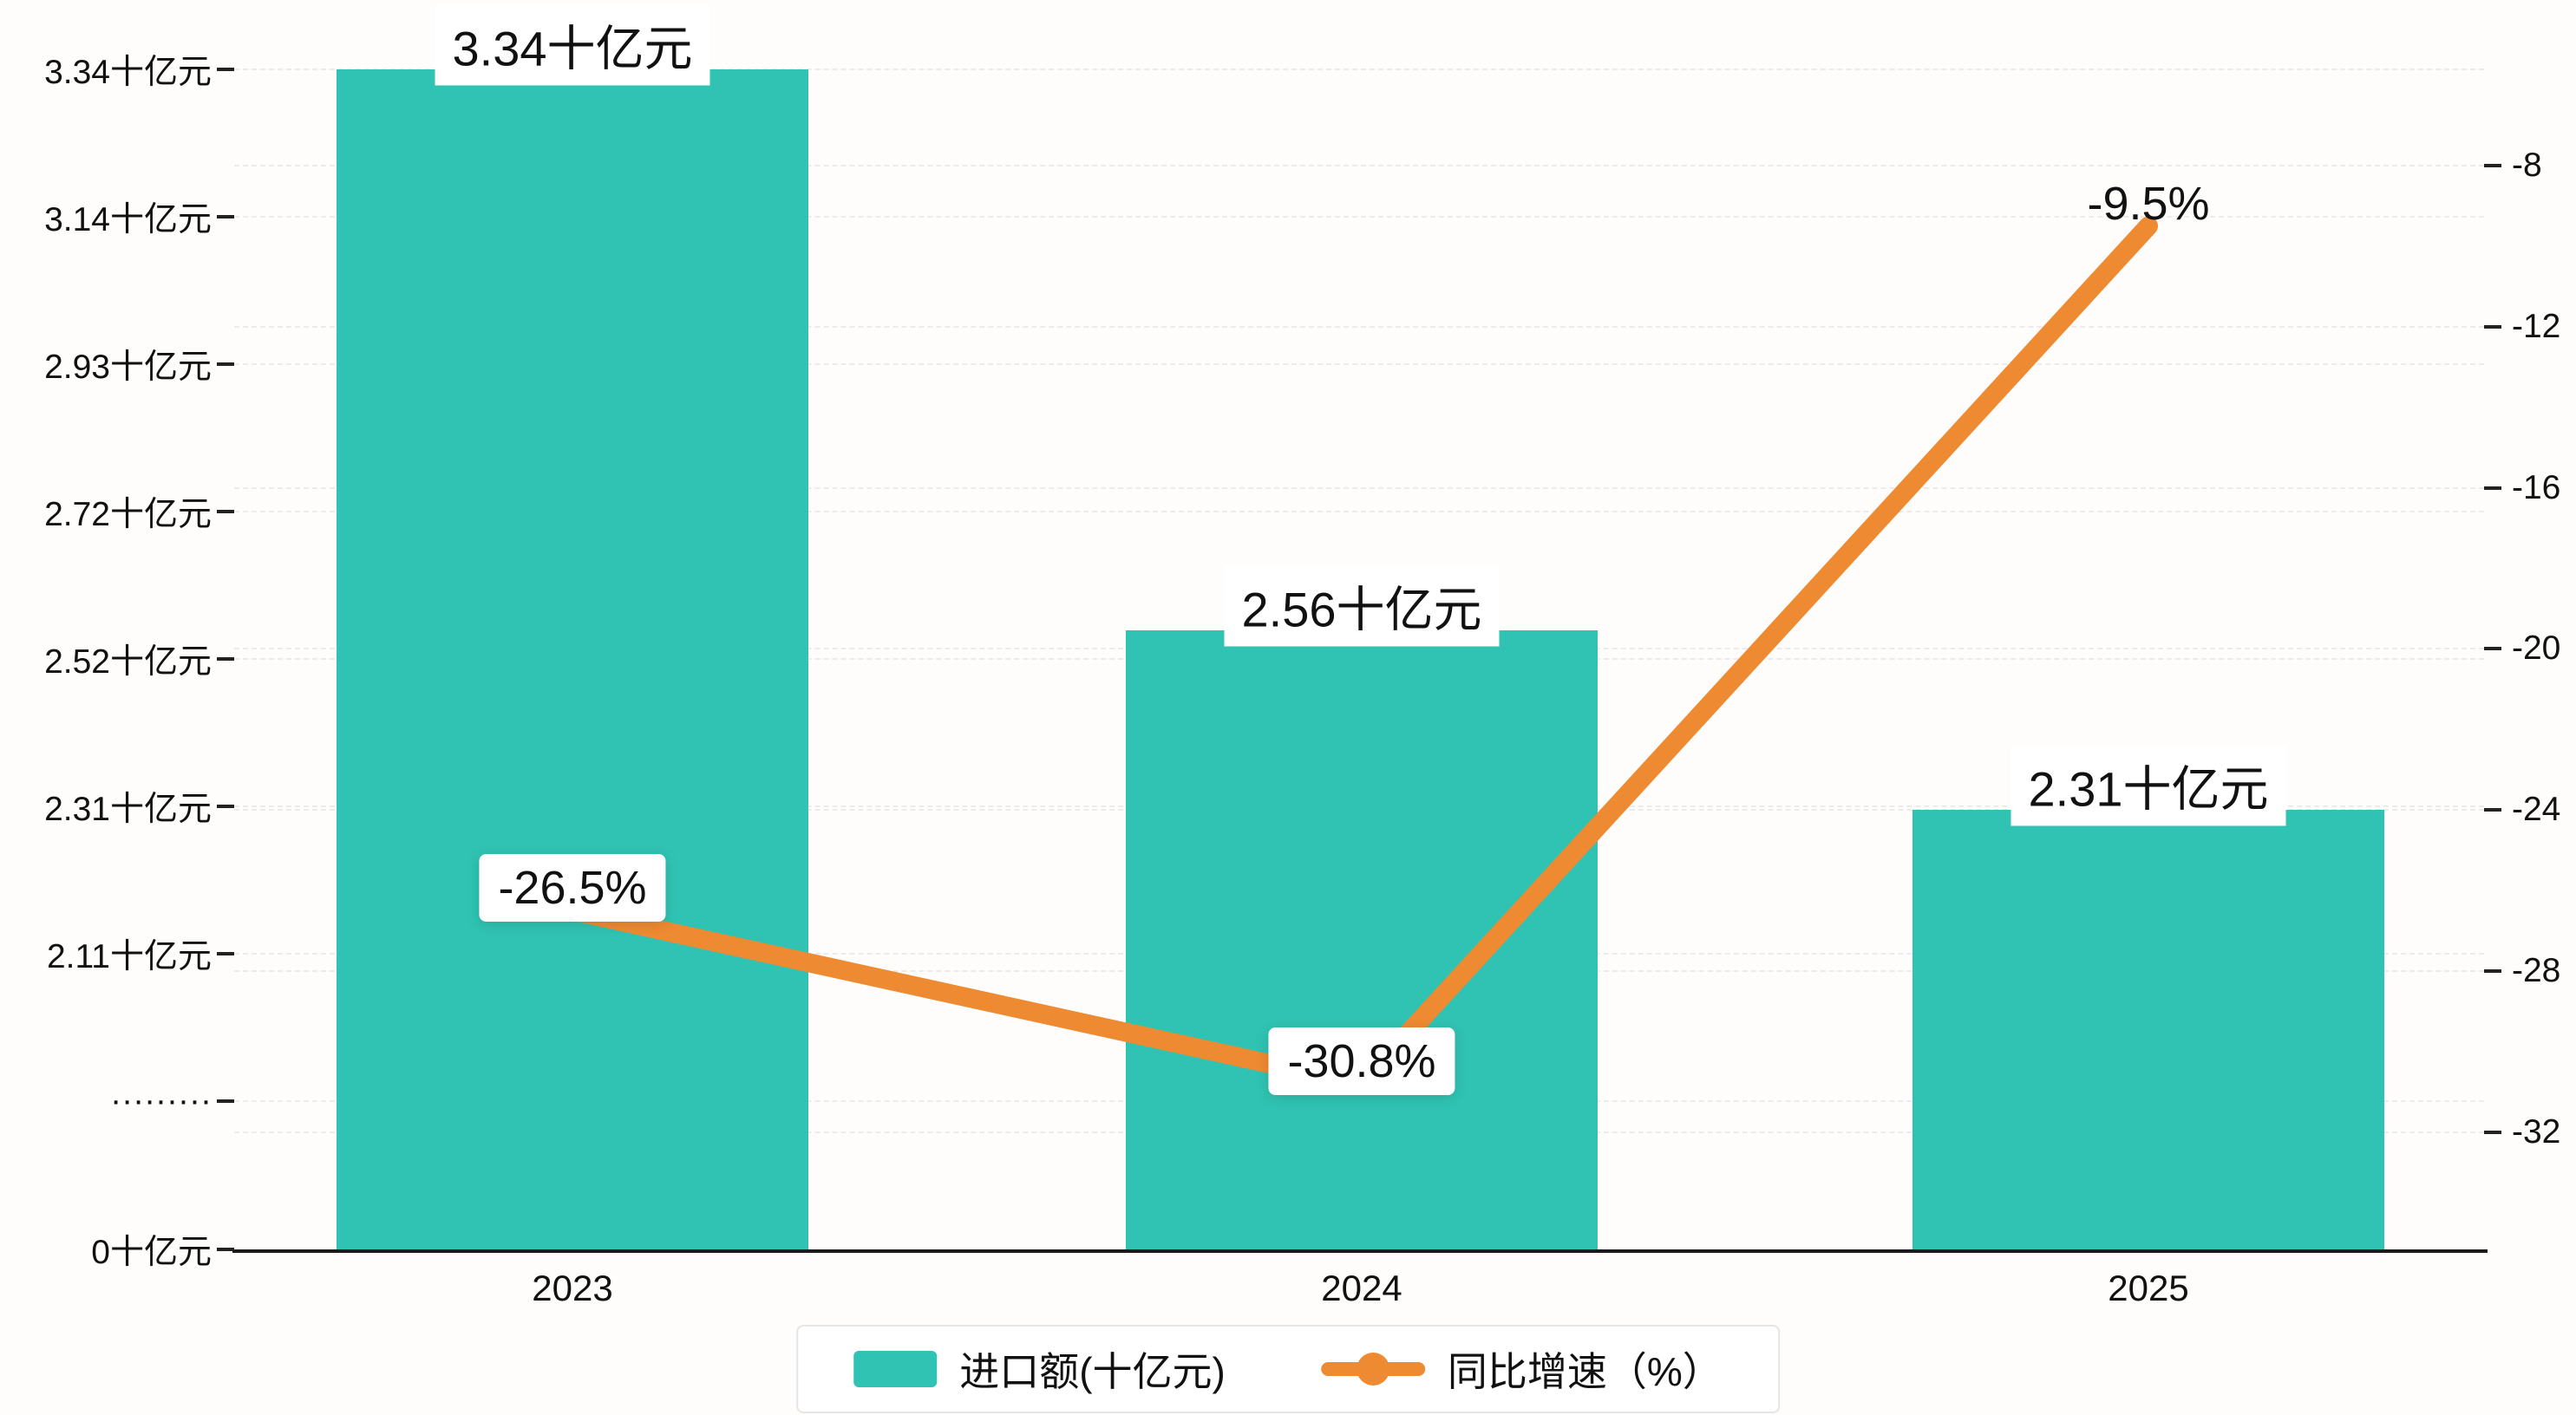  I want to click on x-axis-label: 2025, so click(2148, 1288).